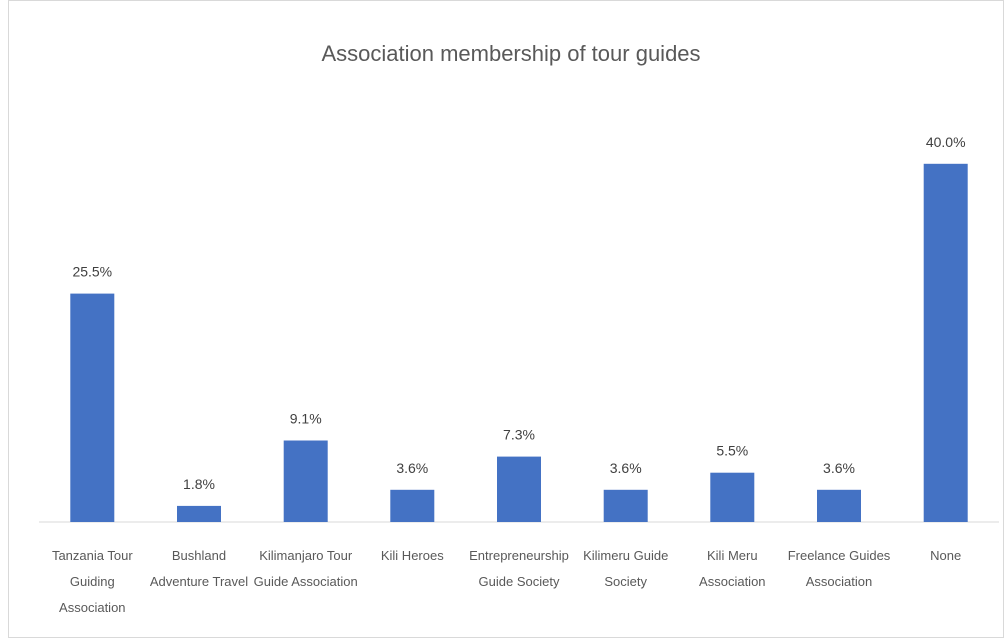 Image resolution: width=1006 pixels, height=641 pixels. I want to click on chart-title: Association membership of tour guides, so click(510, 53).